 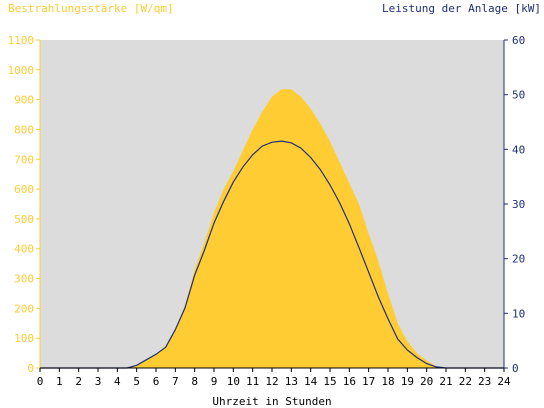 What do you see at coordinates (518, 313) in the screenshot?
I see `right-tick-label: 10` at bounding box center [518, 313].